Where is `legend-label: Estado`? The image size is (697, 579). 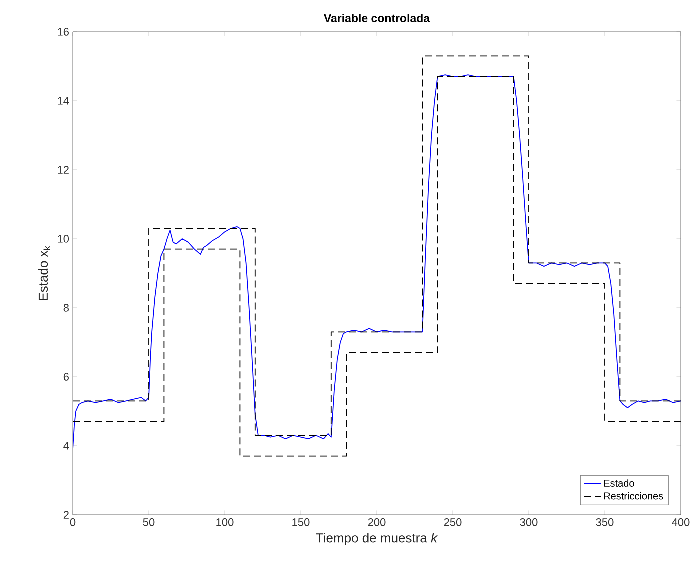 legend-label: Estado is located at coordinates (619, 483).